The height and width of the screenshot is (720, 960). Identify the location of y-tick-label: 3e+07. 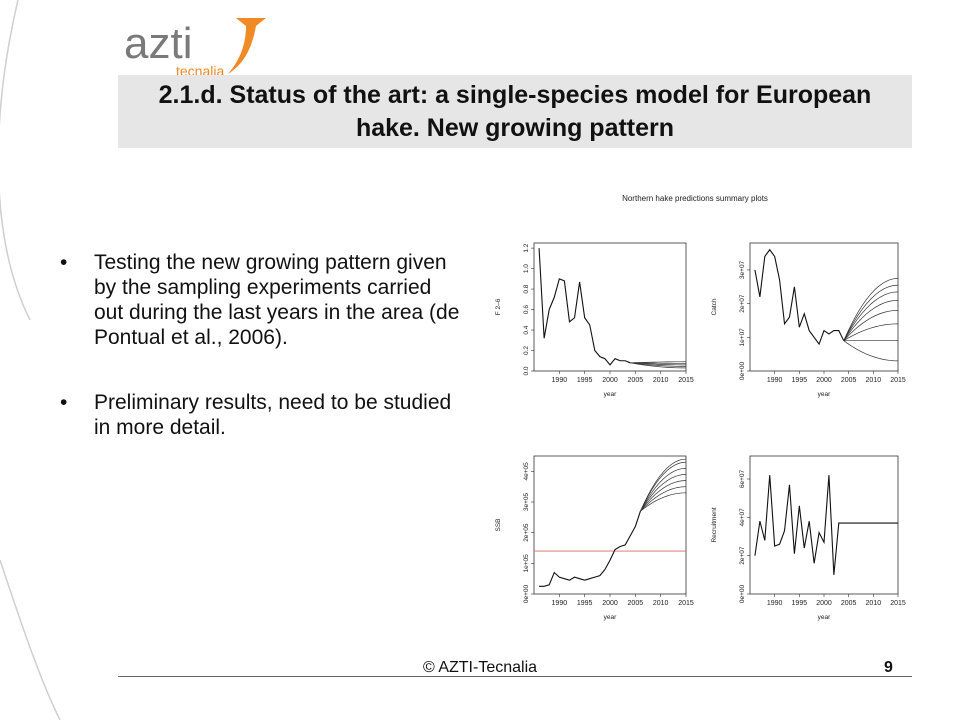
(742, 269).